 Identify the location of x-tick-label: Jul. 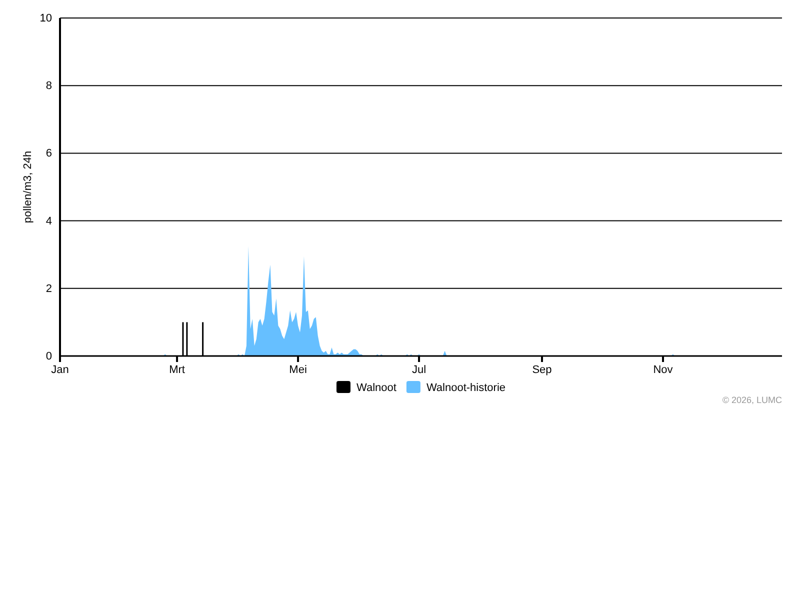
(419, 370).